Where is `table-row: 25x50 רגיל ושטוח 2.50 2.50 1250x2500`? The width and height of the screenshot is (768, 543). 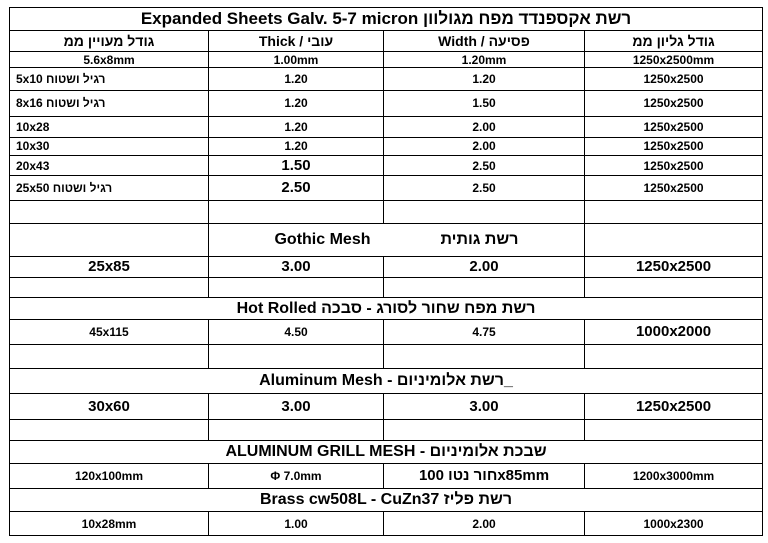 table-row: 25x50 רגיל ושטוח 2.50 2.50 1250x2500 is located at coordinates (386, 188).